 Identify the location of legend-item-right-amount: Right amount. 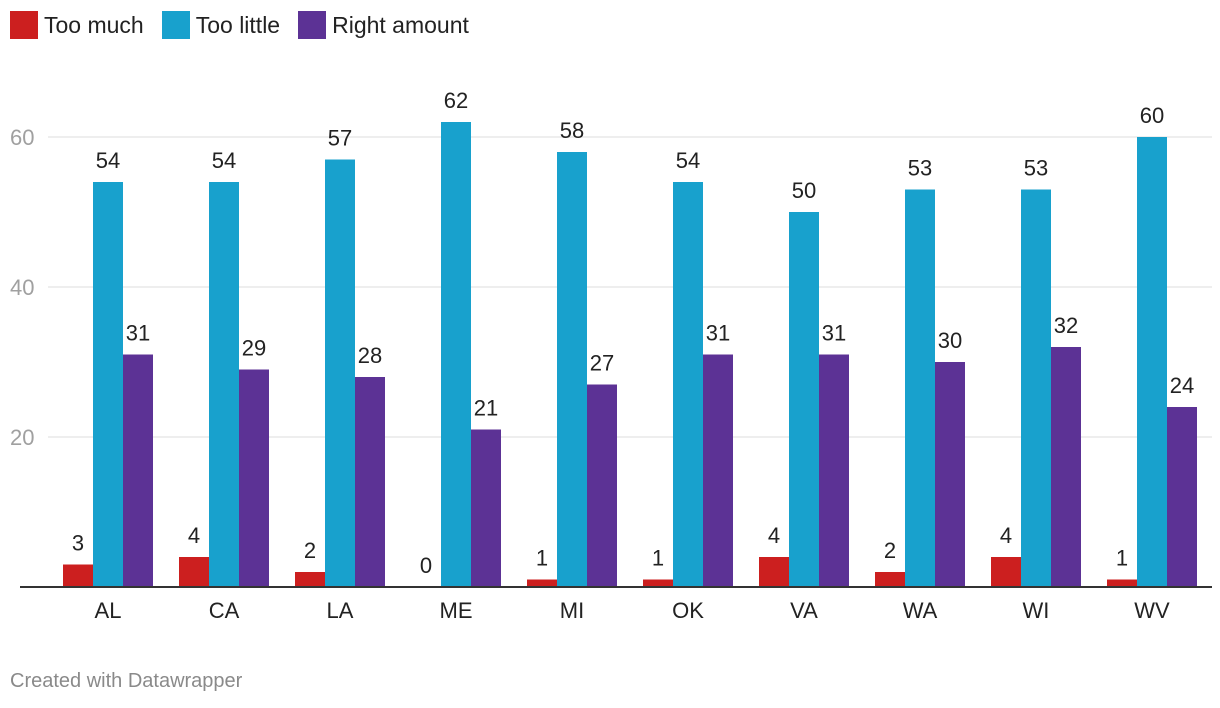
(383, 25).